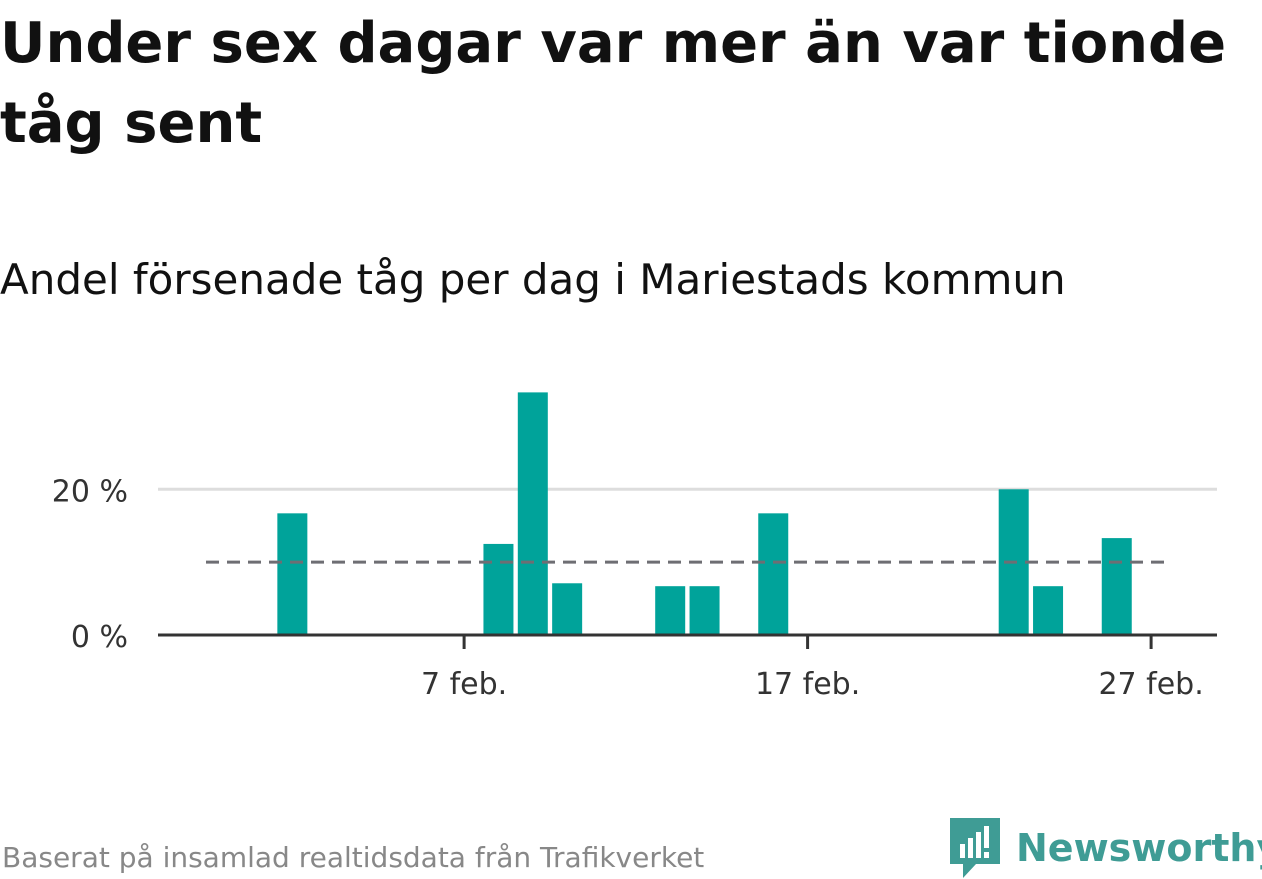 The width and height of the screenshot is (1262, 879). What do you see at coordinates (90, 491) in the screenshot?
I see `y-tick-label: 20 %` at bounding box center [90, 491].